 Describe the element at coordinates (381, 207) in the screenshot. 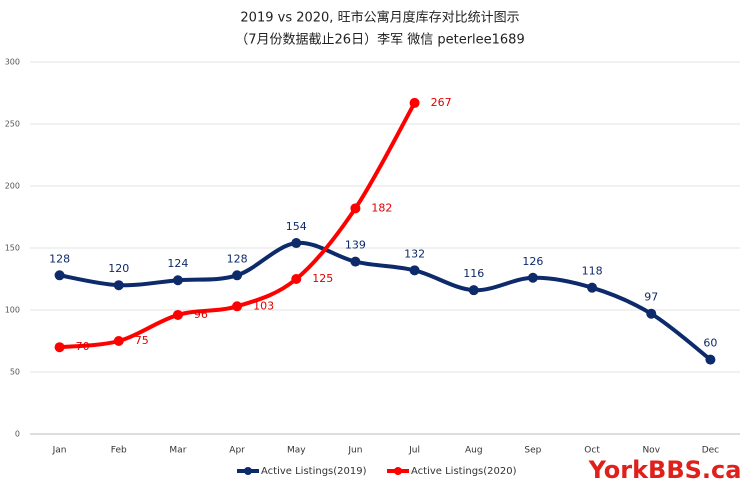

I see `data-label: 182` at that location.